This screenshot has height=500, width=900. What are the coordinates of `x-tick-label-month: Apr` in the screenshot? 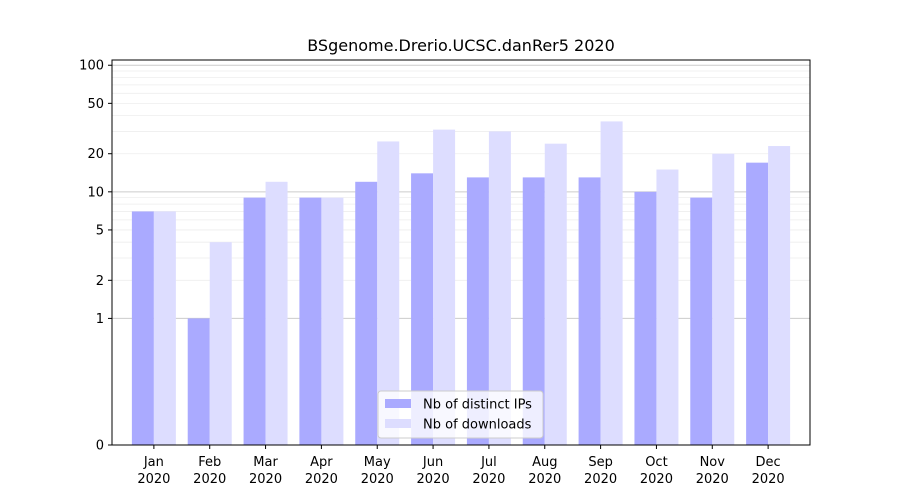 It's located at (321, 462).